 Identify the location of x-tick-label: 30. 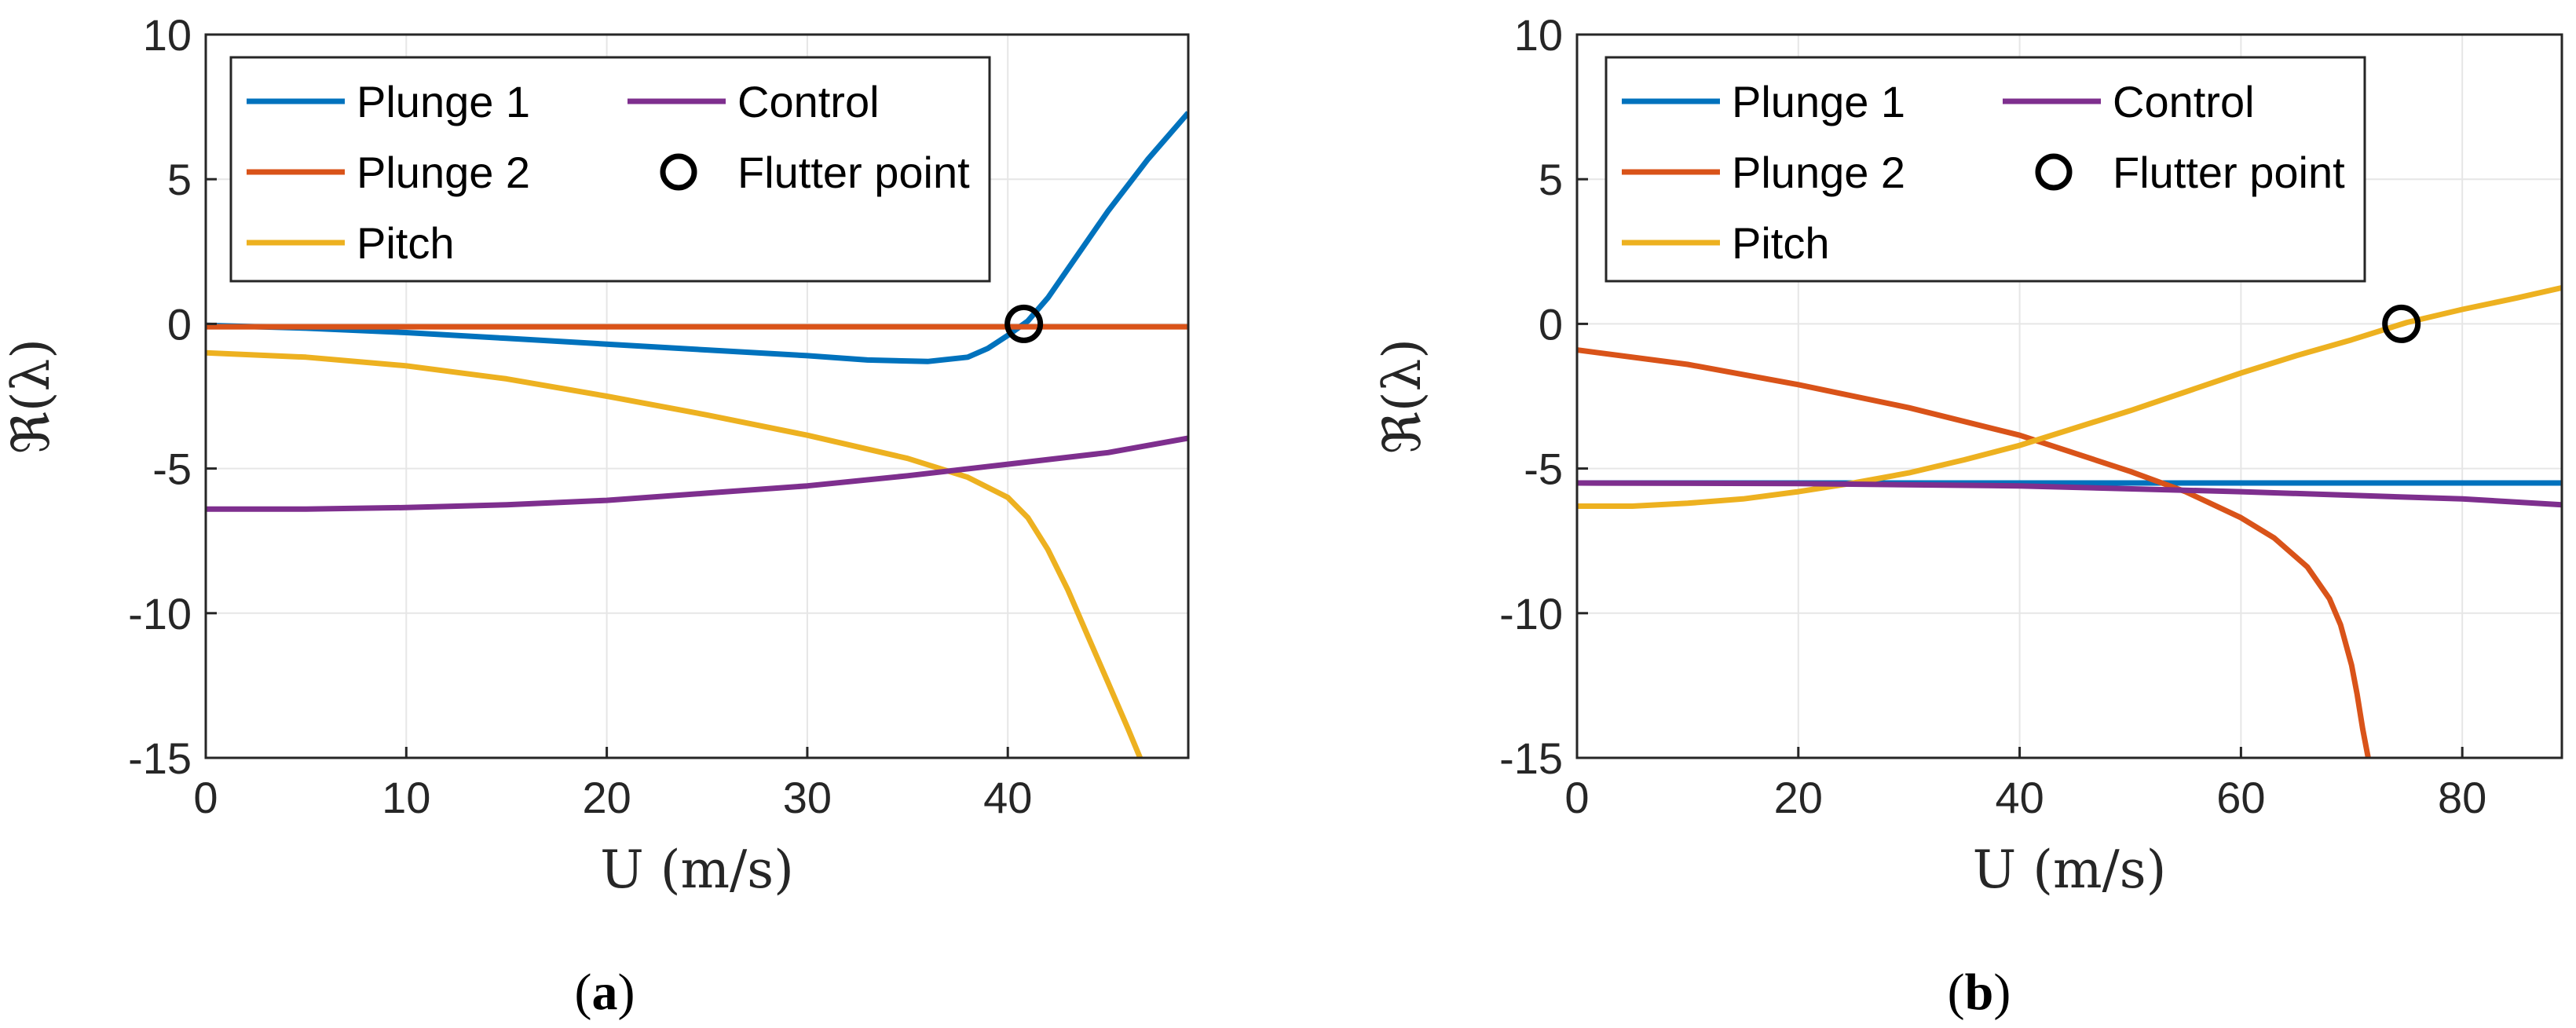
(808, 797).